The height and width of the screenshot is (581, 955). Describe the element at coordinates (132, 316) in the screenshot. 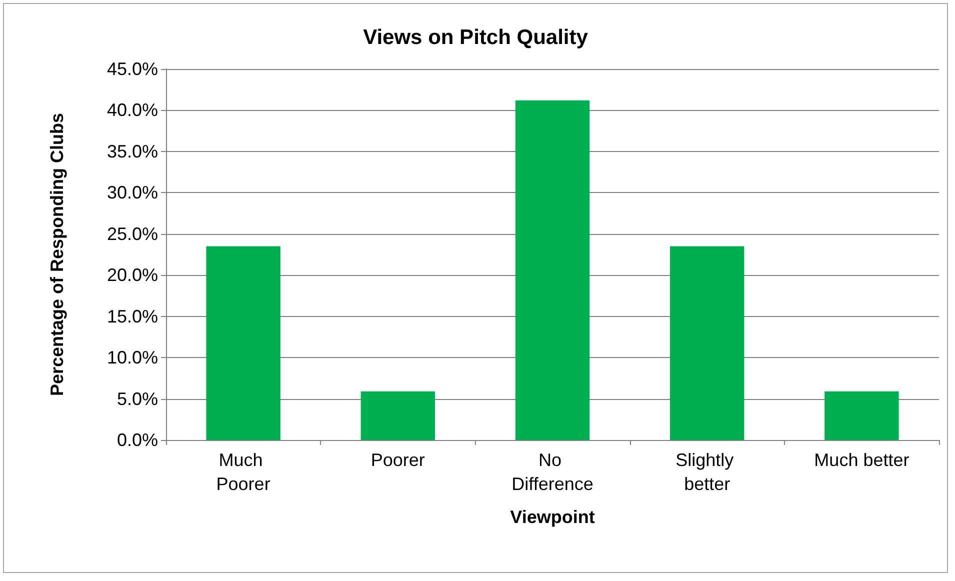

I see `y-tick-label: 15.0%` at that location.